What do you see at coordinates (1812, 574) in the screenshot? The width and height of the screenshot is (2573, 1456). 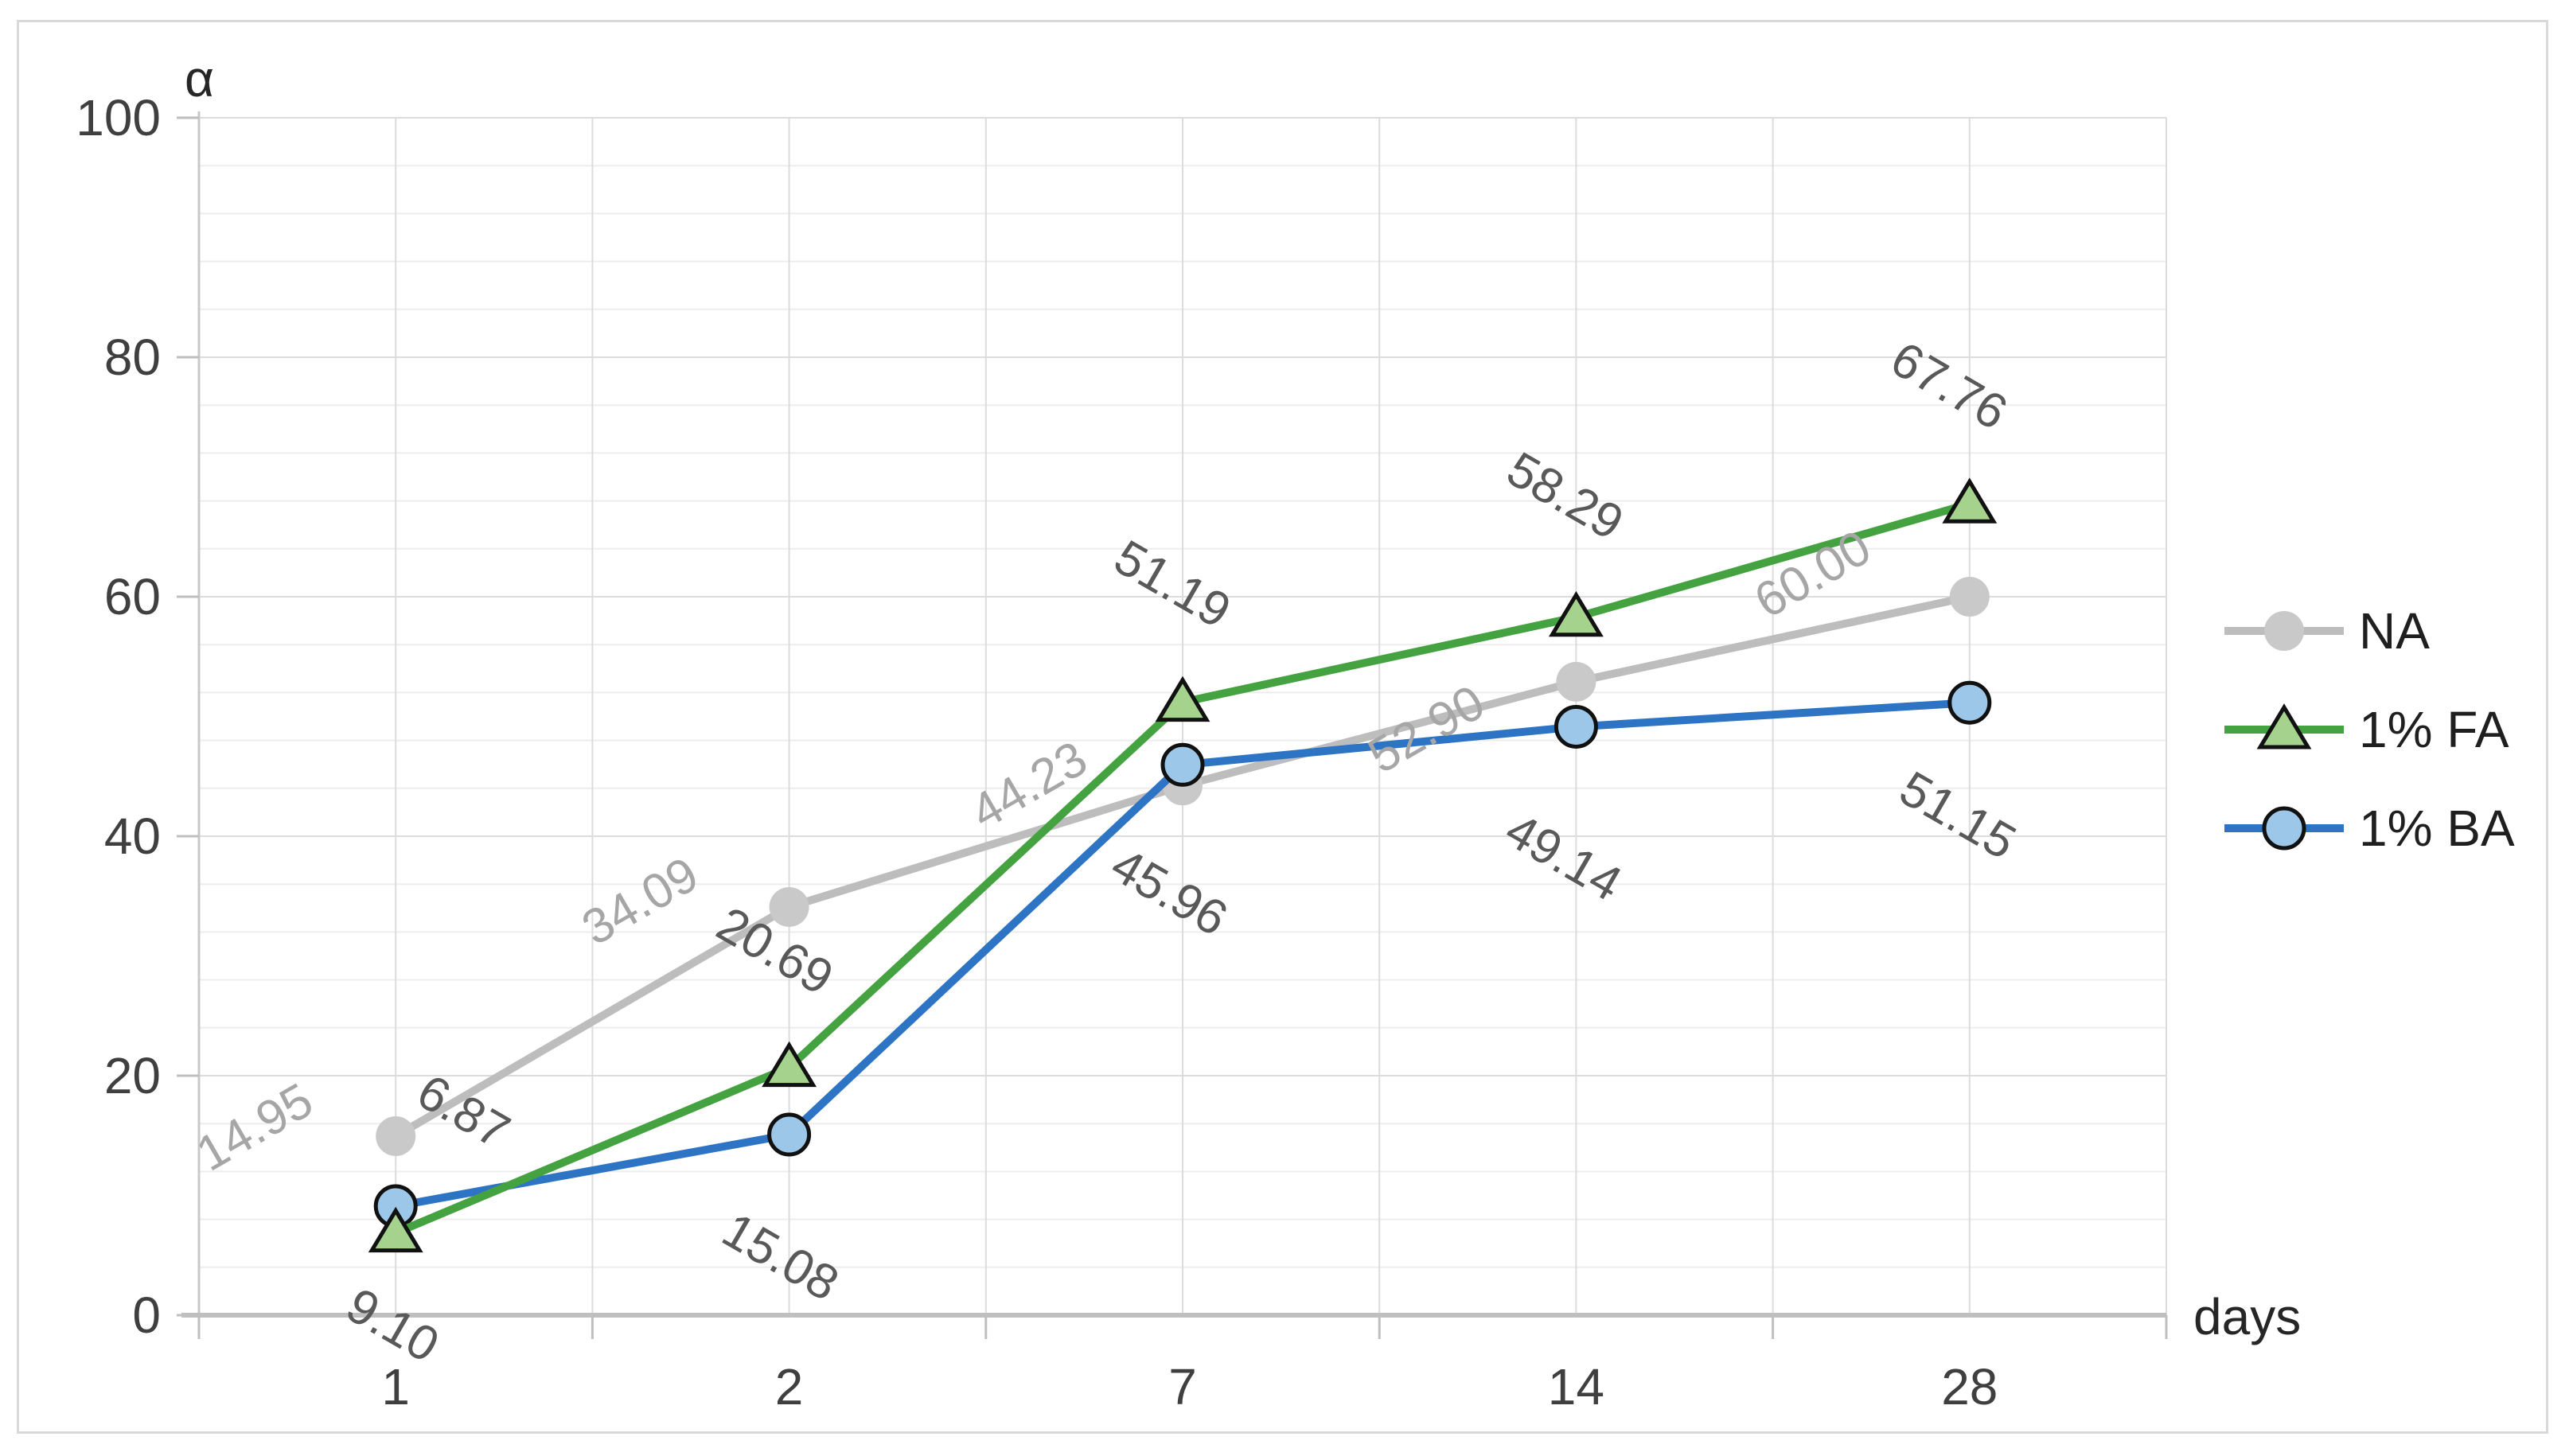 I see `data-label: 60.00` at bounding box center [1812, 574].